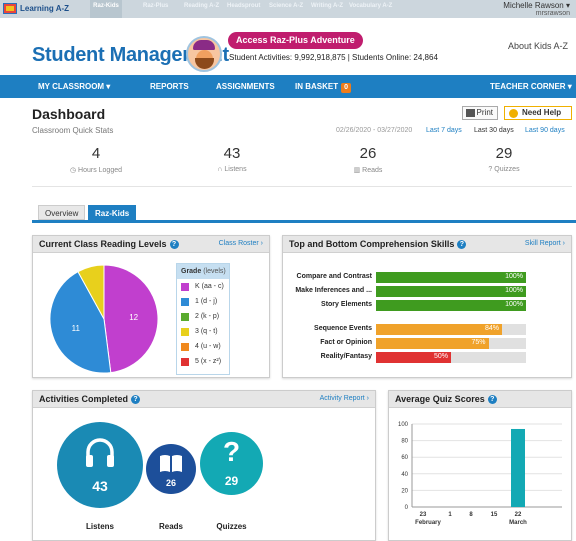 The height and width of the screenshot is (541, 576). What do you see at coordinates (323, 86) in the screenshot?
I see `nav-in-basket: IN BASKET 0` at bounding box center [323, 86].